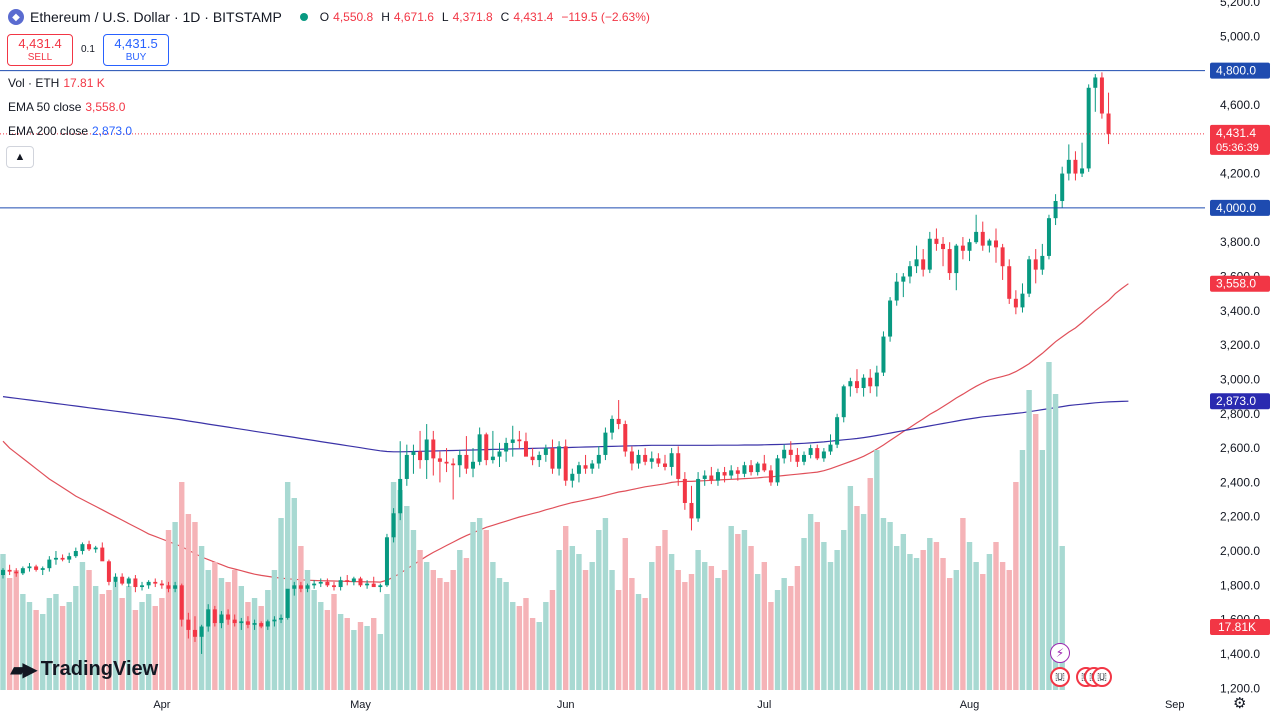 Image resolution: width=1273 pixels, height=722 pixels. What do you see at coordinates (1240, 703) in the screenshot?
I see `gear-icon: ⚙` at bounding box center [1240, 703].